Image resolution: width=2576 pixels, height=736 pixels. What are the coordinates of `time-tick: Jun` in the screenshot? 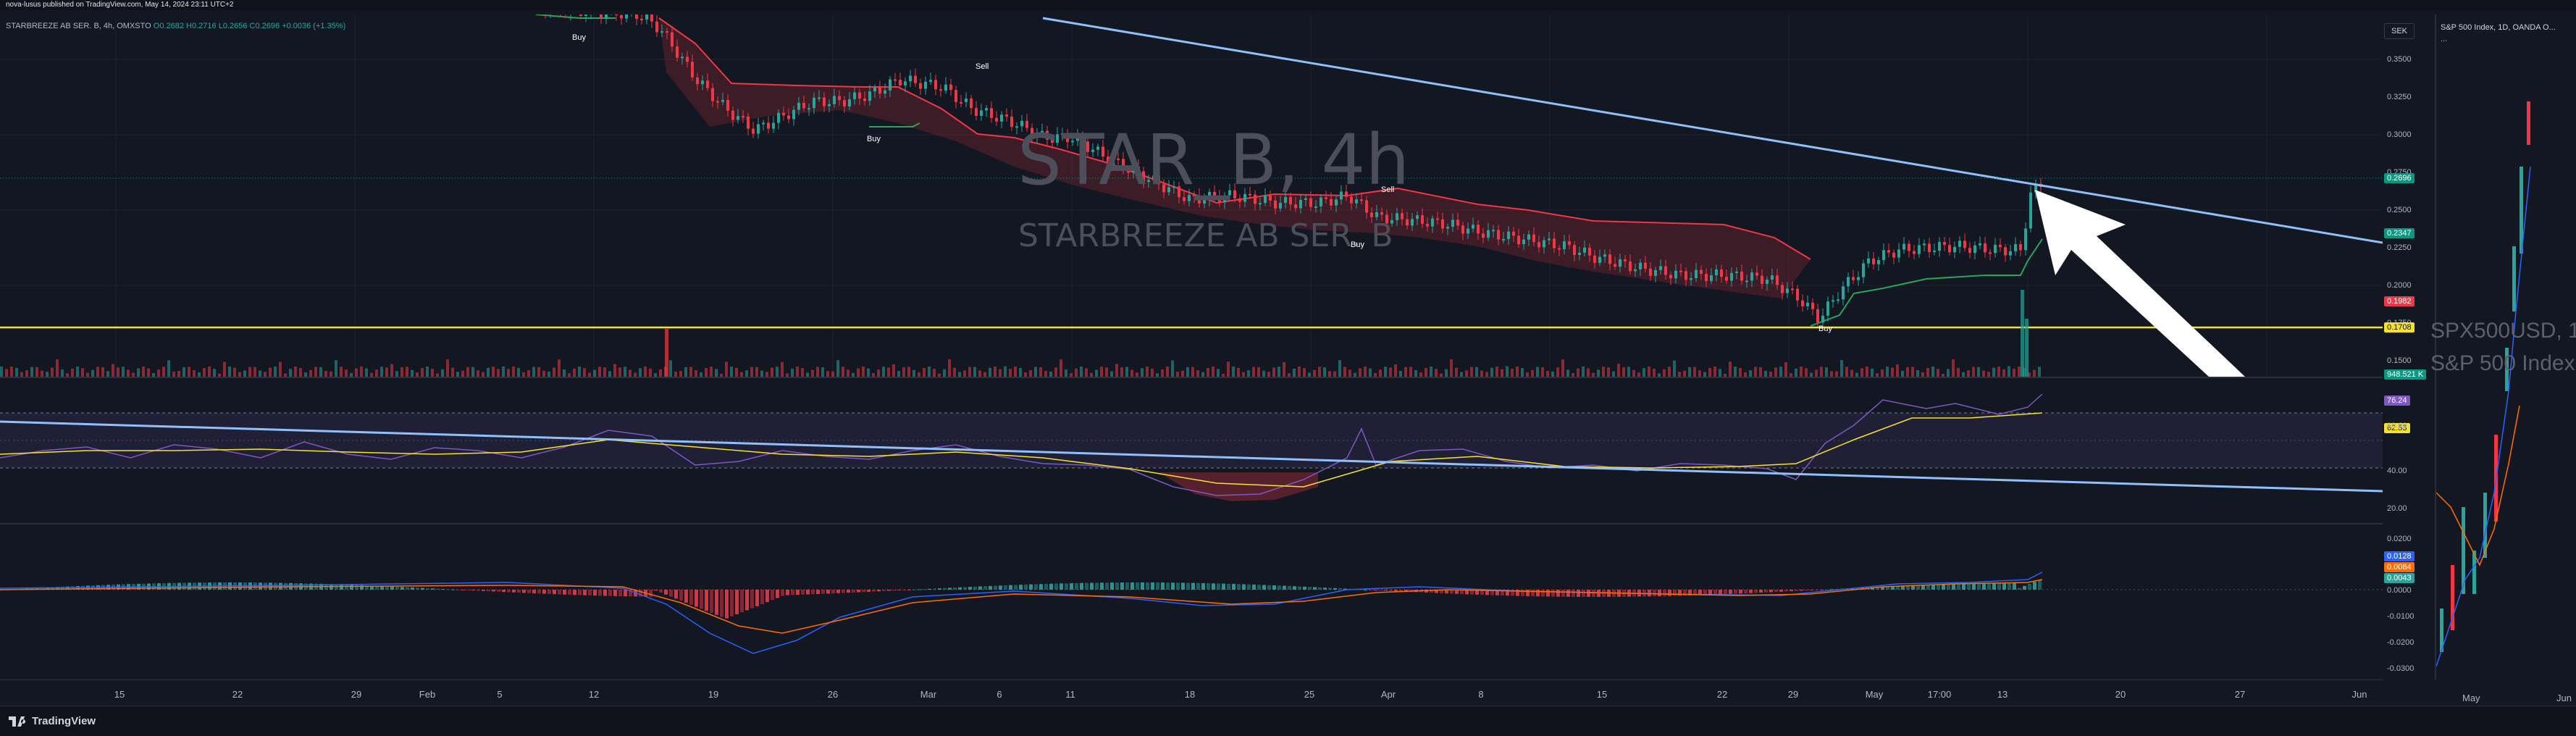 It's located at (2359, 694).